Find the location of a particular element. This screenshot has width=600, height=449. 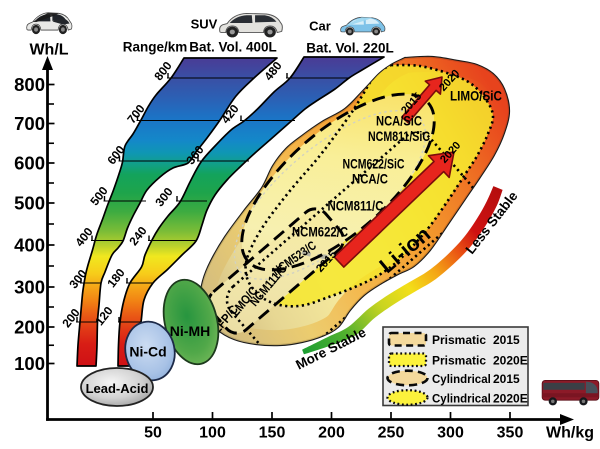

svg-text: 700 is located at coordinates (29, 123).